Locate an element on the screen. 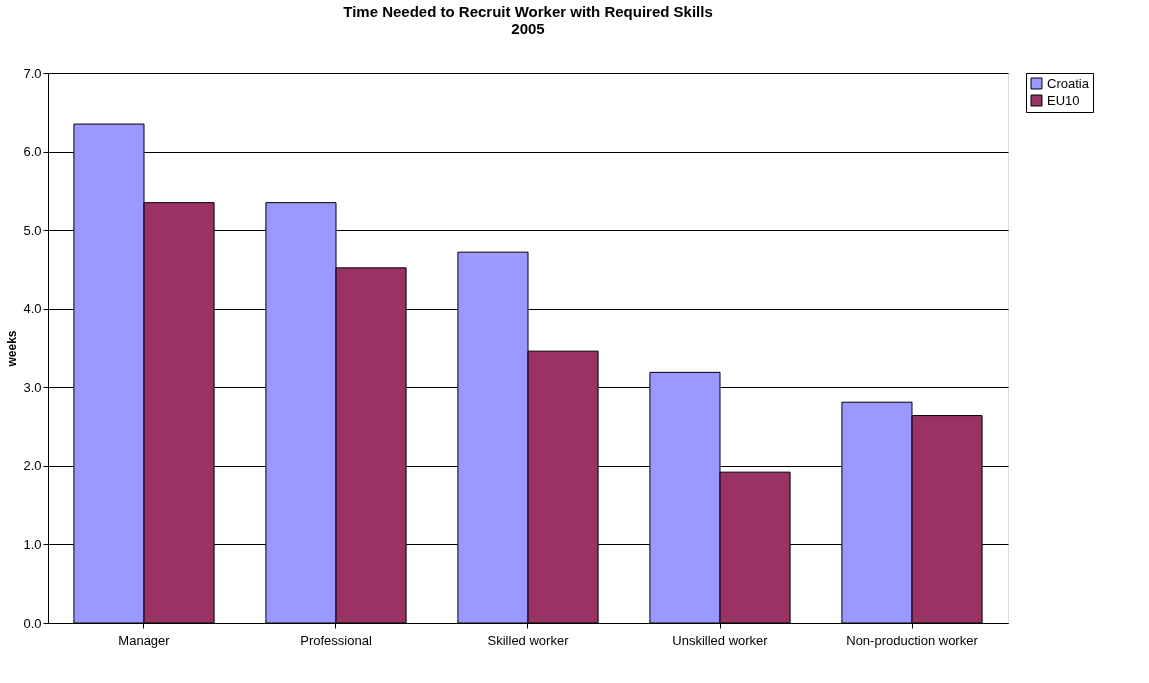 The width and height of the screenshot is (1149, 683). x-tick-label: Skilled worker is located at coordinates (528, 640).